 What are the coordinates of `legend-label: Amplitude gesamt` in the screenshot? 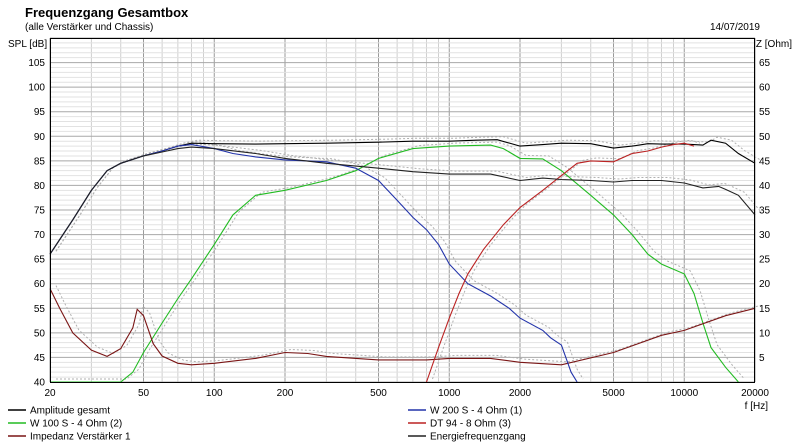 It's located at (70, 411).